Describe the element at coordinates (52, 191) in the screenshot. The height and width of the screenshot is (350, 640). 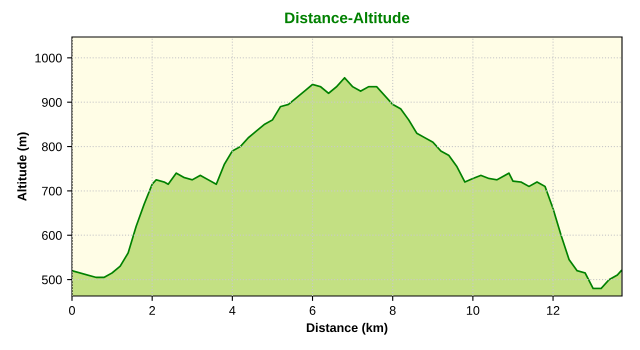
I see `y-tick-label: 700` at that location.